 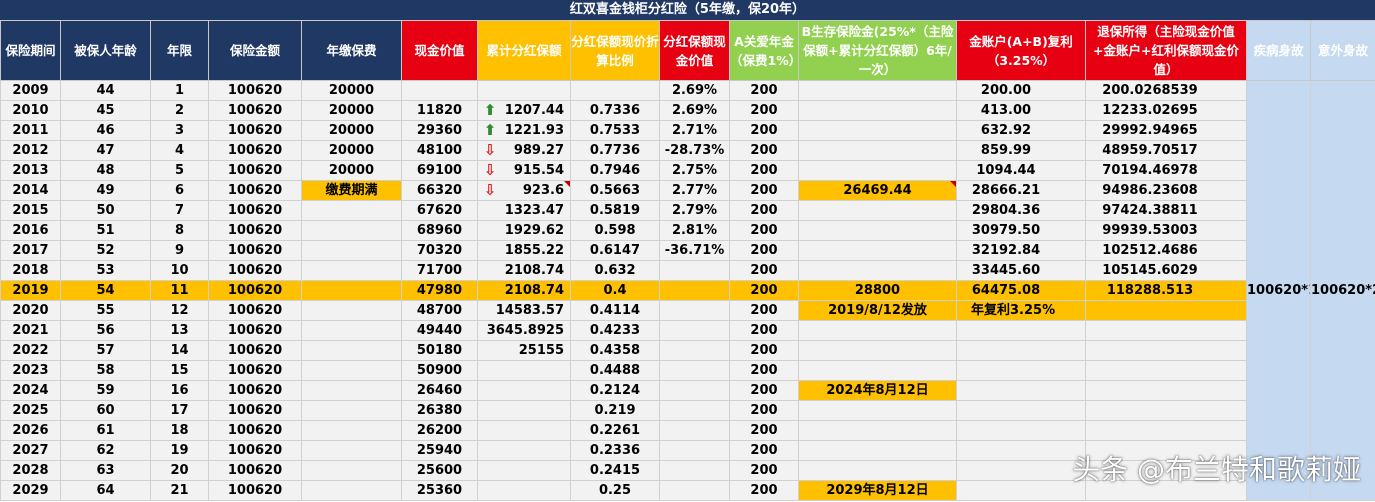 What do you see at coordinates (1166, 110) in the screenshot?
I see `cell-surrender: 12233.02695` at bounding box center [1166, 110].